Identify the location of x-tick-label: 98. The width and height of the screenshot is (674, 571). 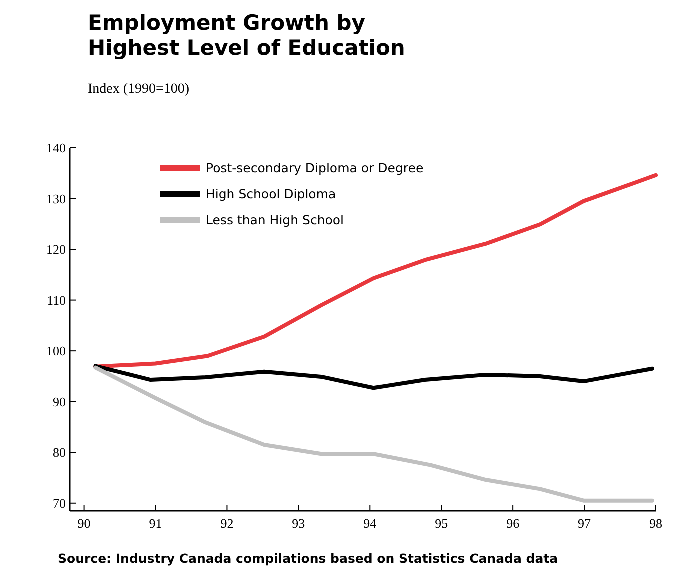
(656, 523).